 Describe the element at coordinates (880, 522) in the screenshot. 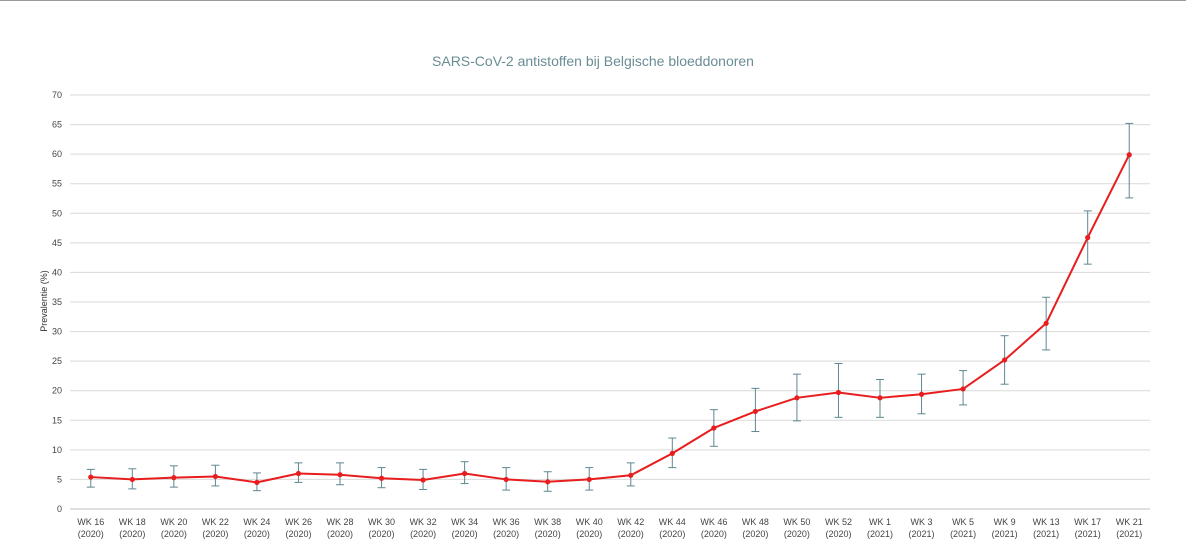

I see `x-tick-label: WK 1` at that location.